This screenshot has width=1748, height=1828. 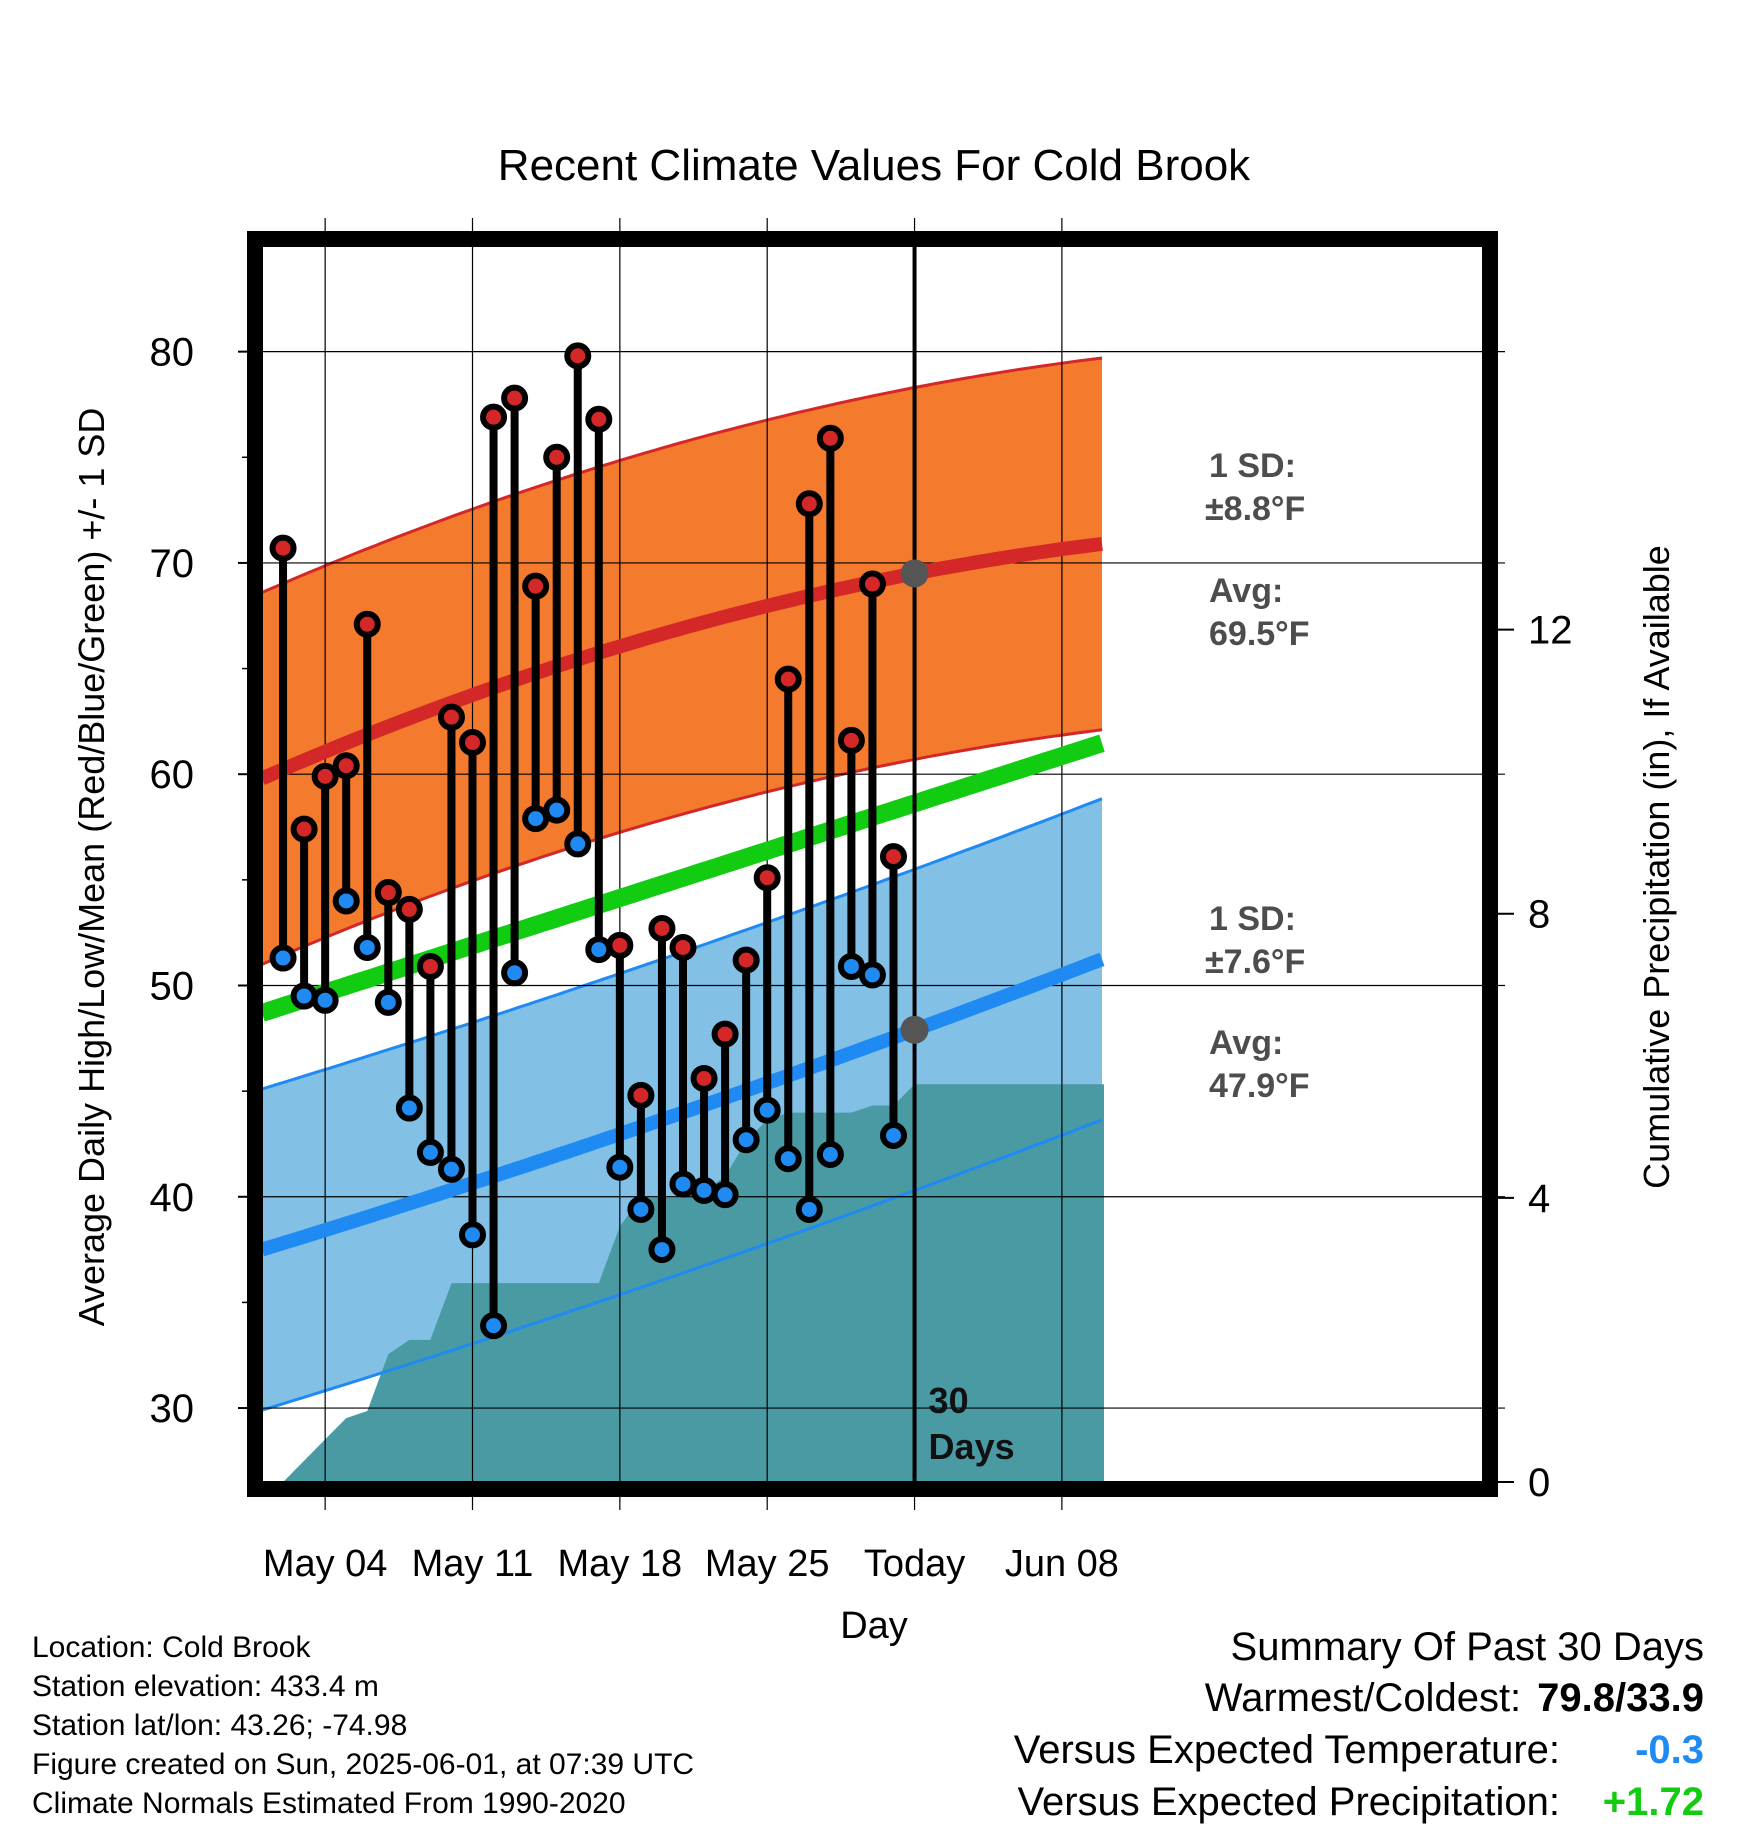 What do you see at coordinates (1467, 1647) in the screenshot?
I see `summary-title: Summary Of Past 30 Days` at bounding box center [1467, 1647].